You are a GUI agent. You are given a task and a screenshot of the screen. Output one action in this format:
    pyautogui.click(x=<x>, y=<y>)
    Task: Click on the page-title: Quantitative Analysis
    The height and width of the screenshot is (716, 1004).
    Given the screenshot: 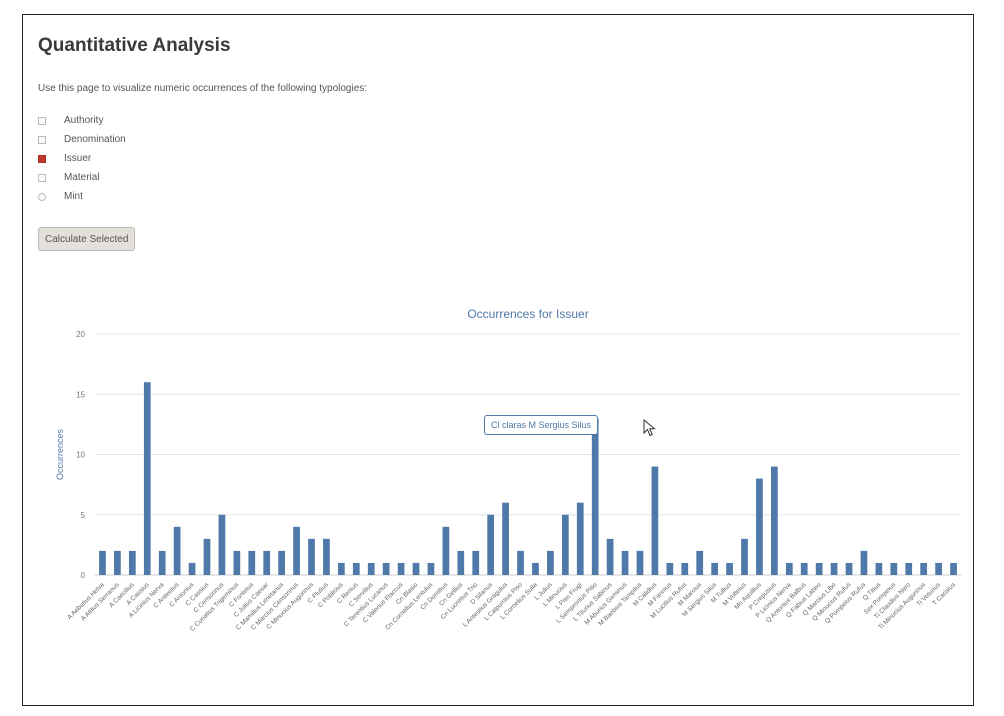 What is the action you would take?
    pyautogui.click(x=134, y=45)
    